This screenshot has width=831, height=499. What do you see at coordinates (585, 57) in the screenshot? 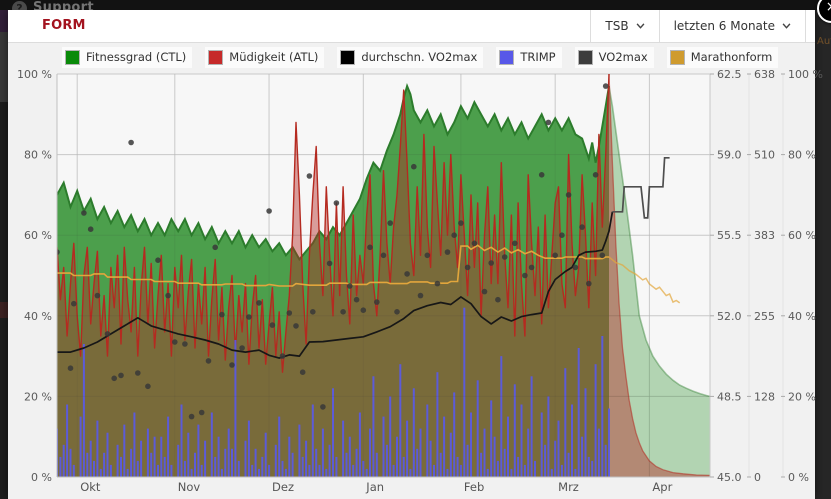
I see `legend-swatch-vo2max` at bounding box center [585, 57].